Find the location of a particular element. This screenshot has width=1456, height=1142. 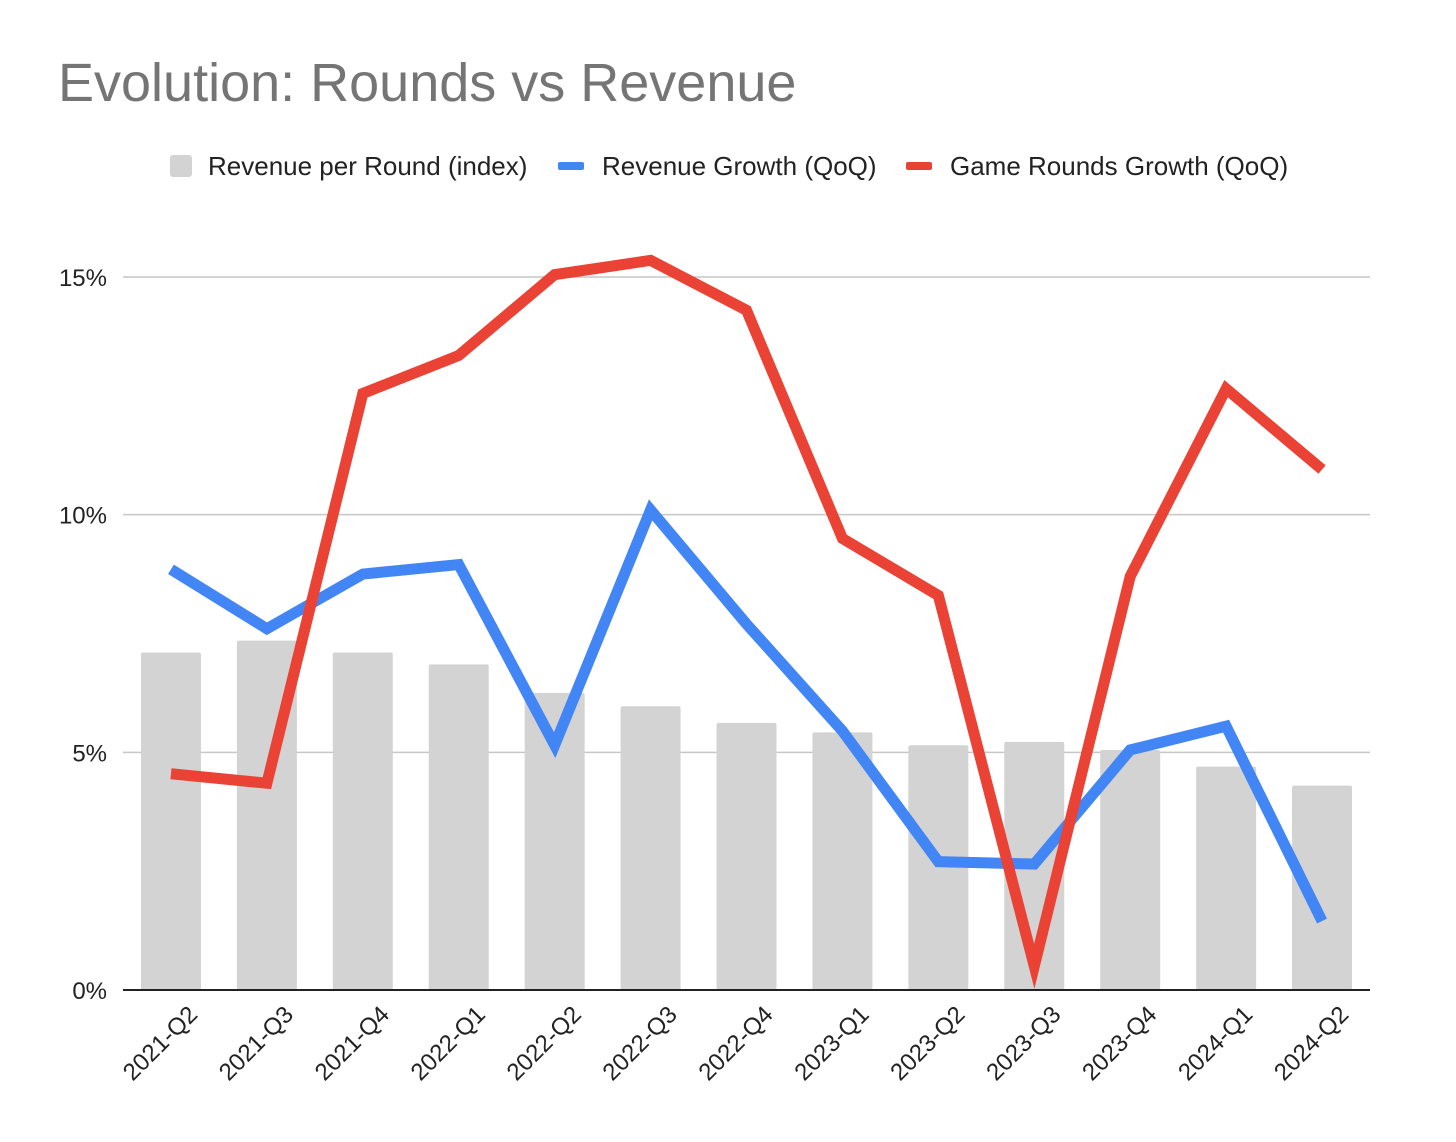

x-tick-label: 2021-Q4 is located at coordinates (352, 1043).